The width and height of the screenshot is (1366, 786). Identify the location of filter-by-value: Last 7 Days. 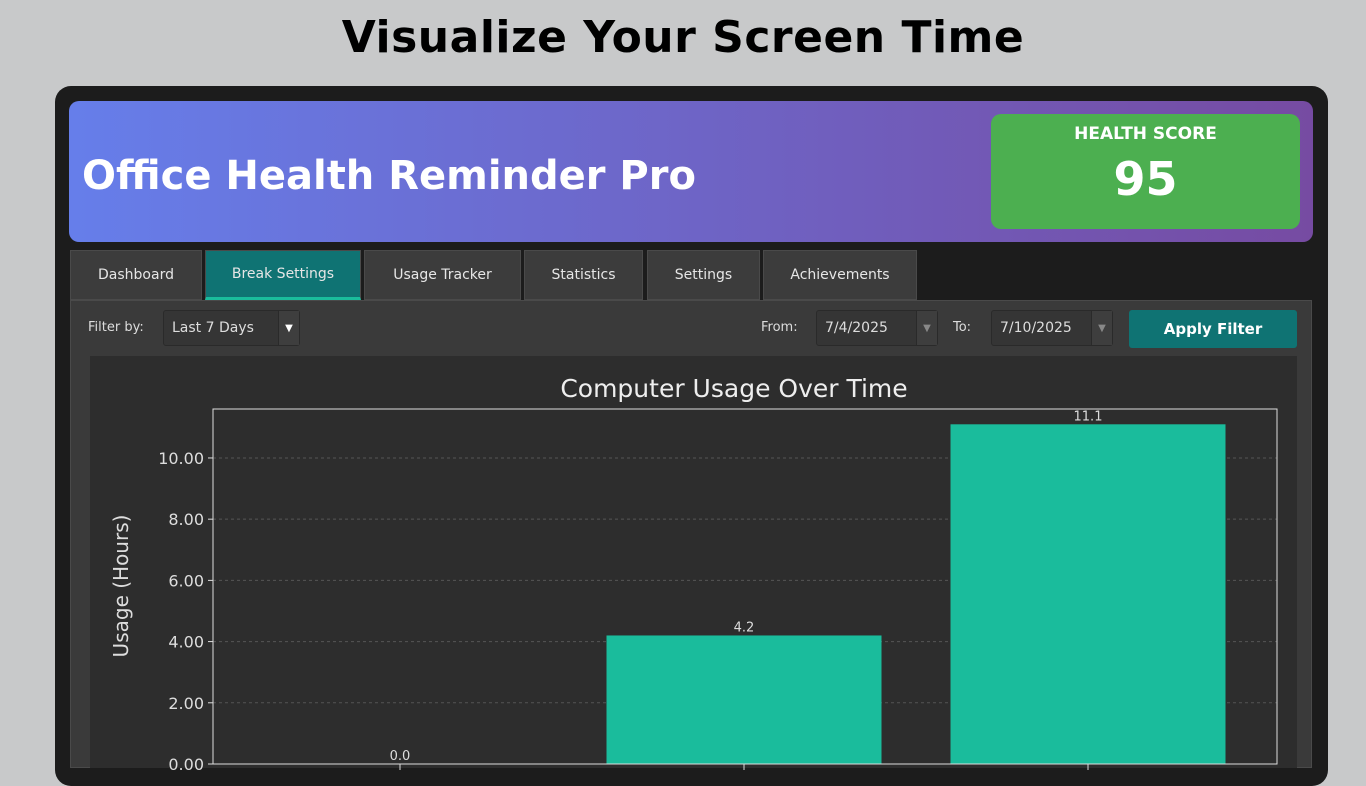
(213, 328).